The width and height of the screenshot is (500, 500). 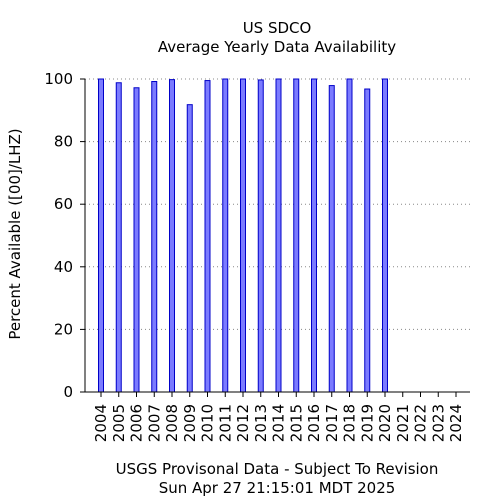 I want to click on x-tick-label: 2004, so click(x=101, y=423).